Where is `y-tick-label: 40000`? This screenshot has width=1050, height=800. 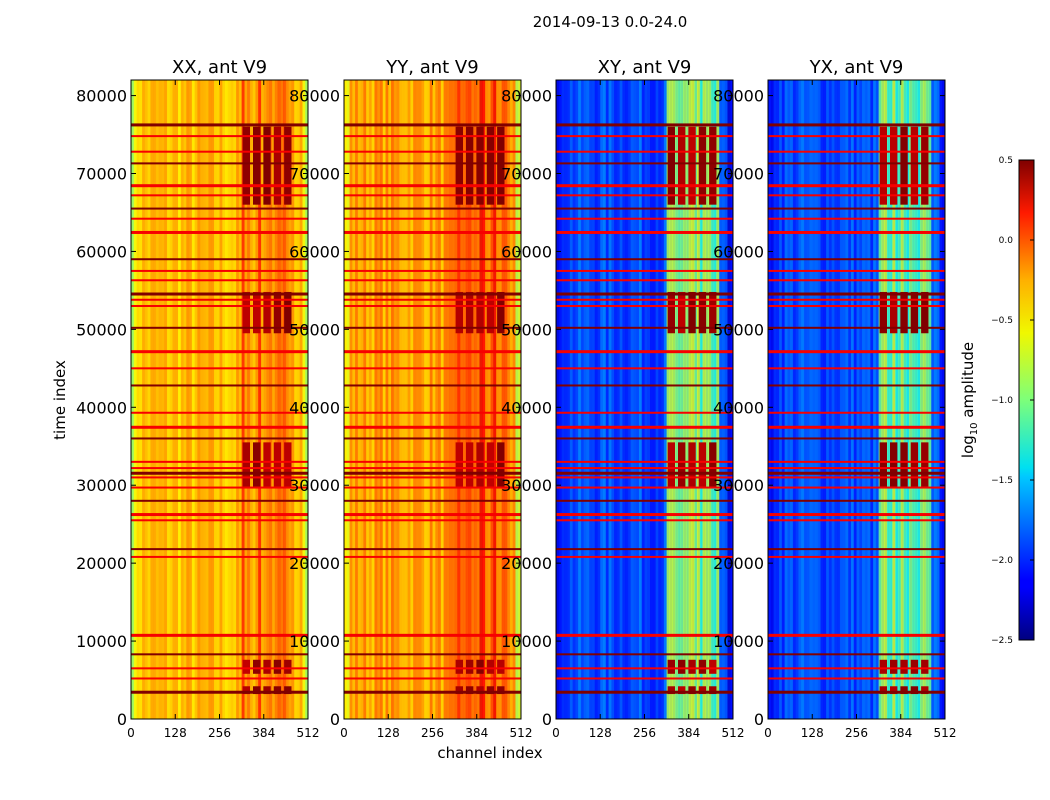 y-tick-label: 40000 is located at coordinates (526, 407).